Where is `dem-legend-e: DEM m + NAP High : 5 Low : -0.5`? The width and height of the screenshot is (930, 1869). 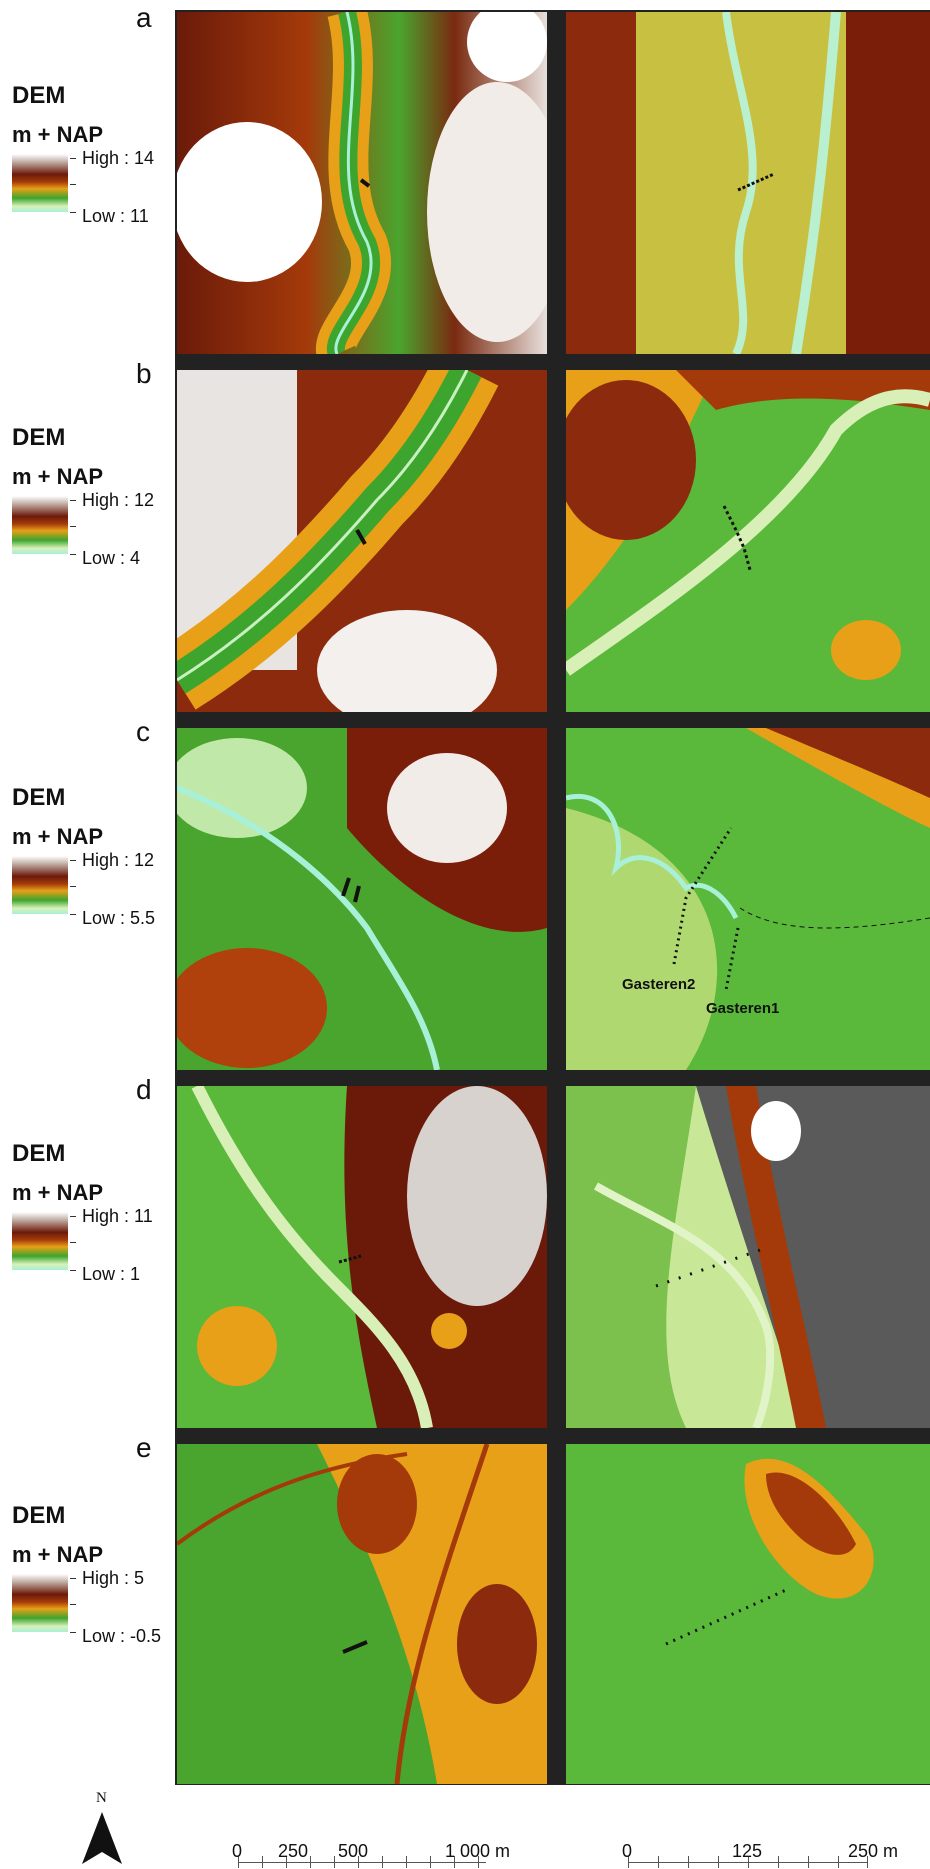
dem-legend-e: DEM m + NAP High : 5 Low : -0.5 is located at coordinates (97, 1577).